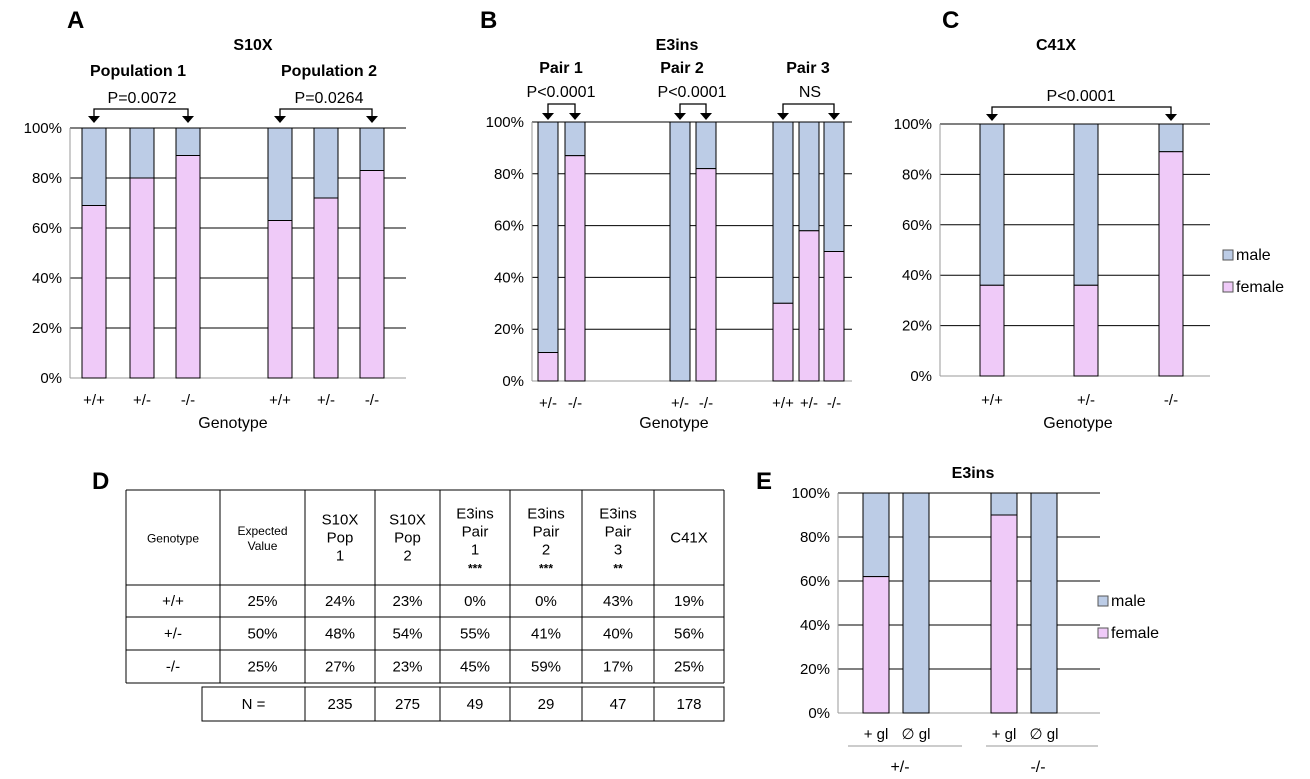 This screenshot has width=1310, height=779. What do you see at coordinates (329, 98) in the screenshot?
I see `pvalue-population-2: P=0.0264` at bounding box center [329, 98].